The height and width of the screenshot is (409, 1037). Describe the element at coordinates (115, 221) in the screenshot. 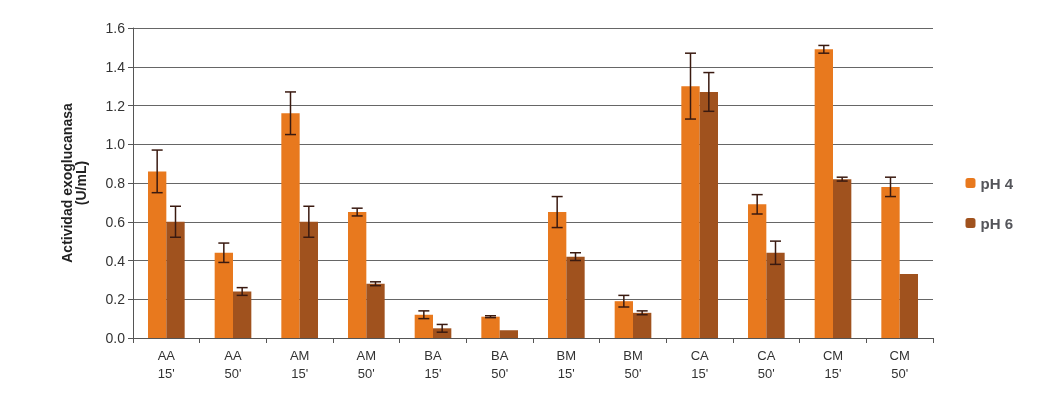

I see `y-tick-label: 0.6` at that location.